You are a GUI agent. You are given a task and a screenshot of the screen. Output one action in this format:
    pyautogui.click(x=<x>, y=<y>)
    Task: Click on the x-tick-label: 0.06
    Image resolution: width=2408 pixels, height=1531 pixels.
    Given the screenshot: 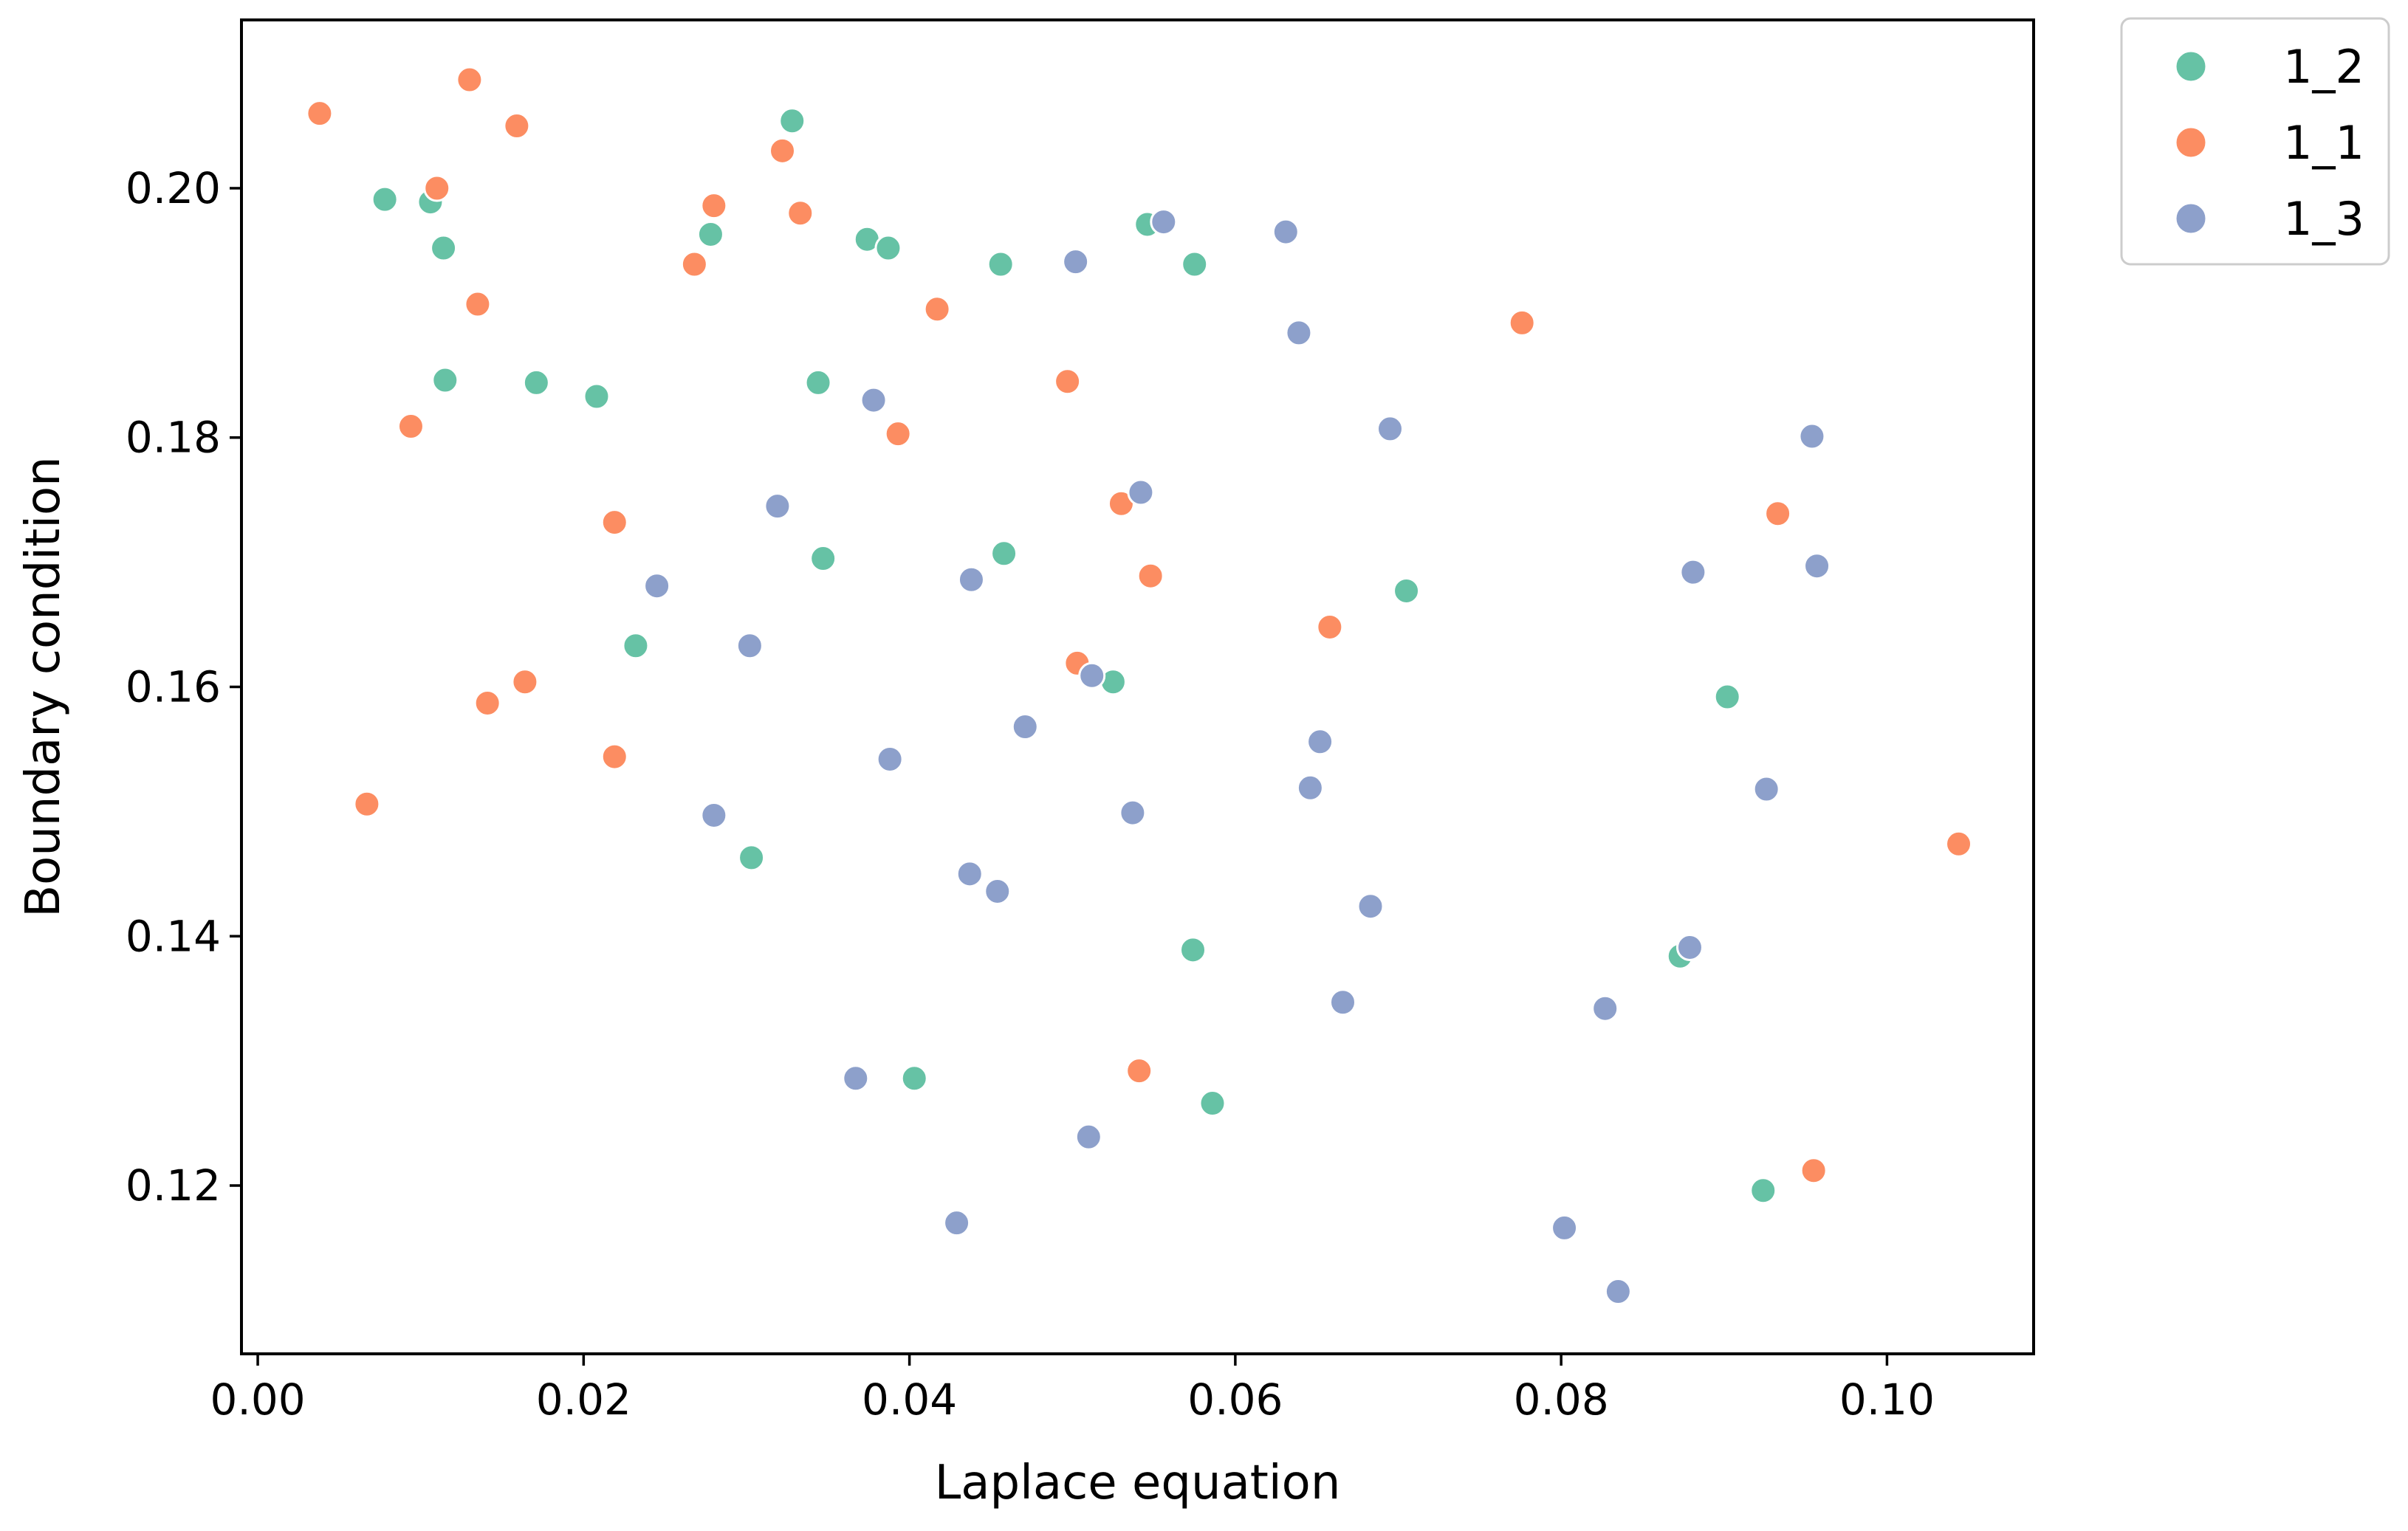 What is the action you would take?
    pyautogui.click(x=1235, y=1400)
    